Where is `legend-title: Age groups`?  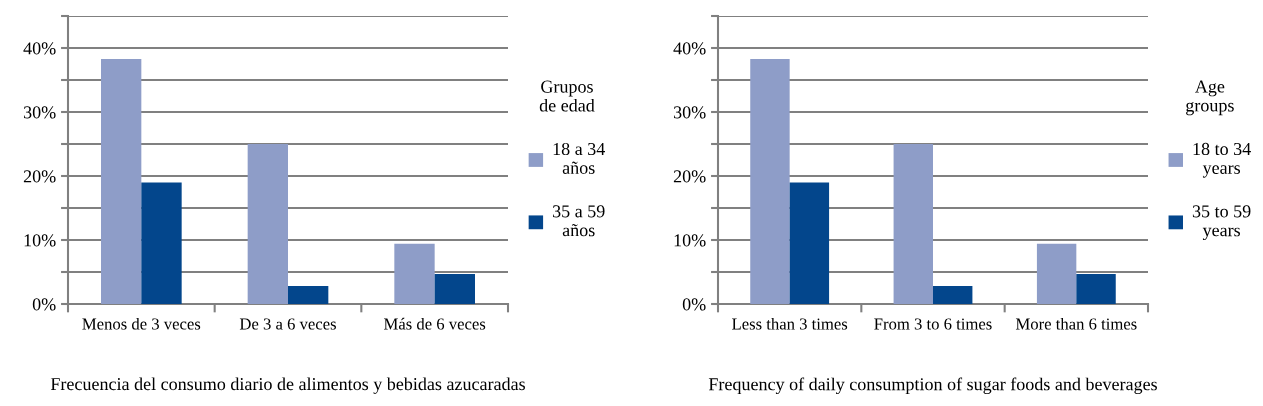 legend-title: Age groups is located at coordinates (1210, 98).